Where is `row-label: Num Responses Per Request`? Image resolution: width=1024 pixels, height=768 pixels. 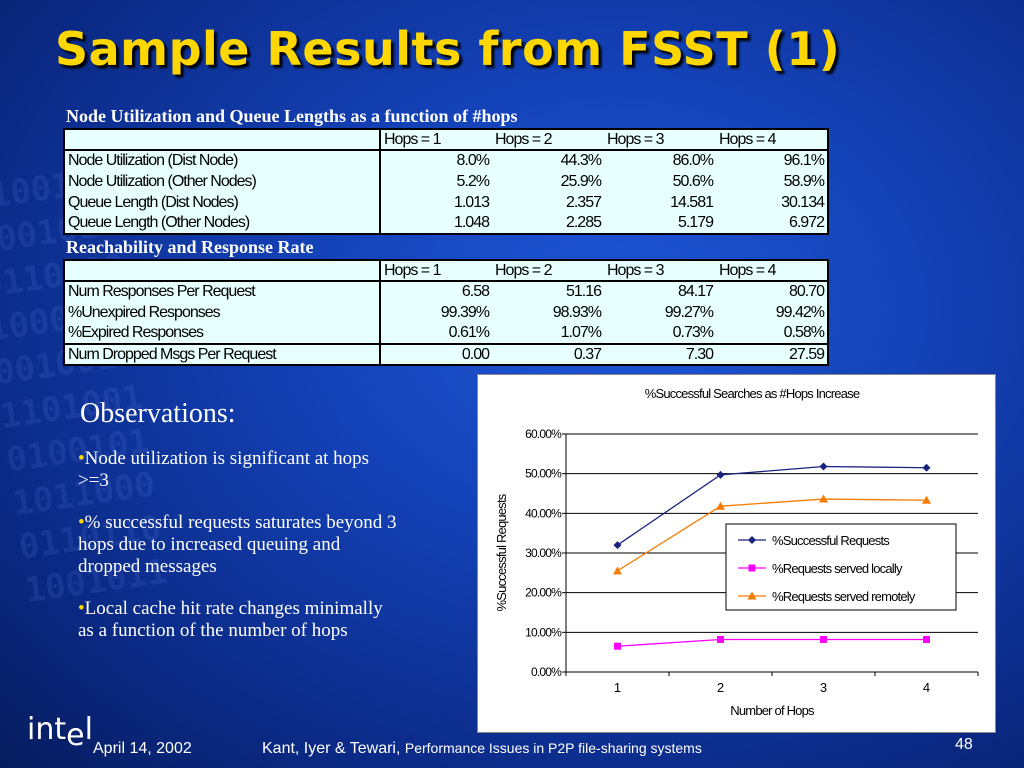 row-label: Num Responses Per Request is located at coordinates (222, 291).